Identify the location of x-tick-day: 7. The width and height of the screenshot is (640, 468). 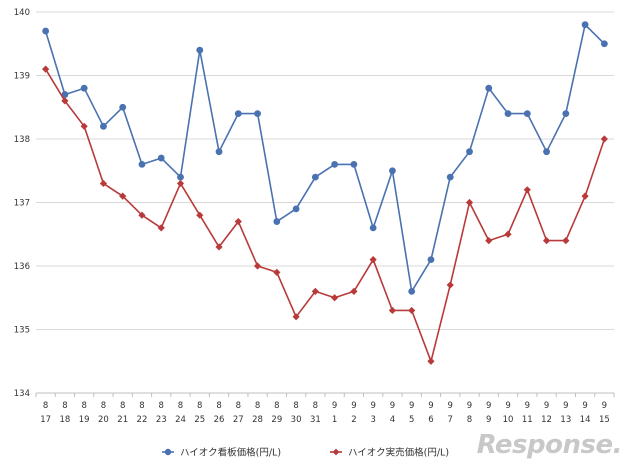
(450, 420).